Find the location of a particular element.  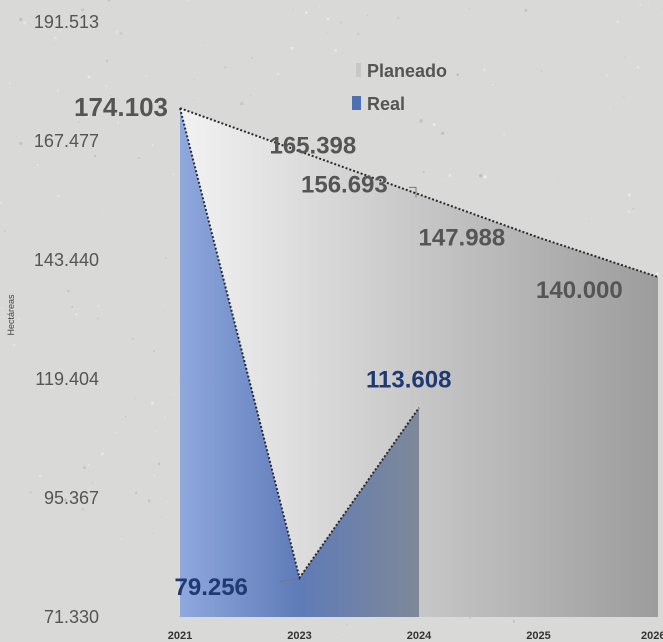

y-tick-label: 95.367 is located at coordinates (71, 498).